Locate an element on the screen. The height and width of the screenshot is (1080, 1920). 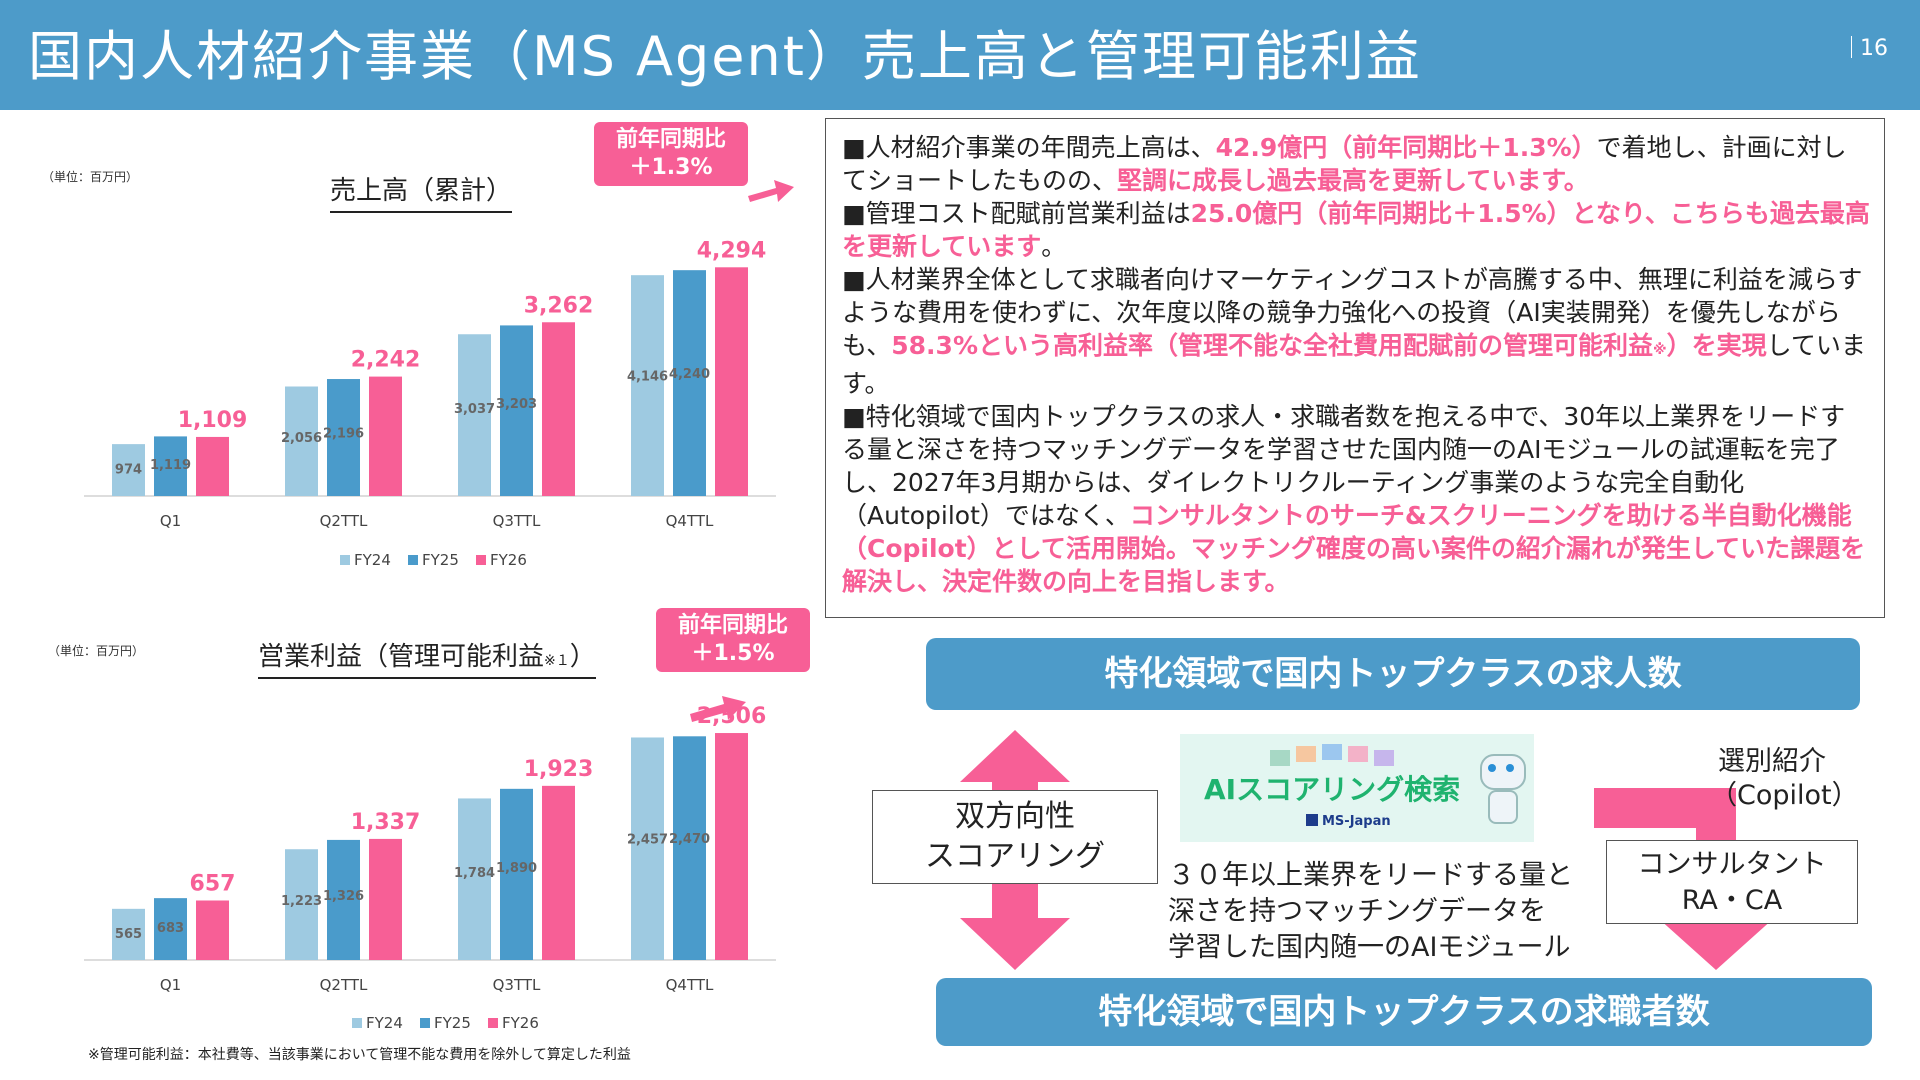
ai-logo-text: AIスコアリング検索 is located at coordinates (1332, 789).